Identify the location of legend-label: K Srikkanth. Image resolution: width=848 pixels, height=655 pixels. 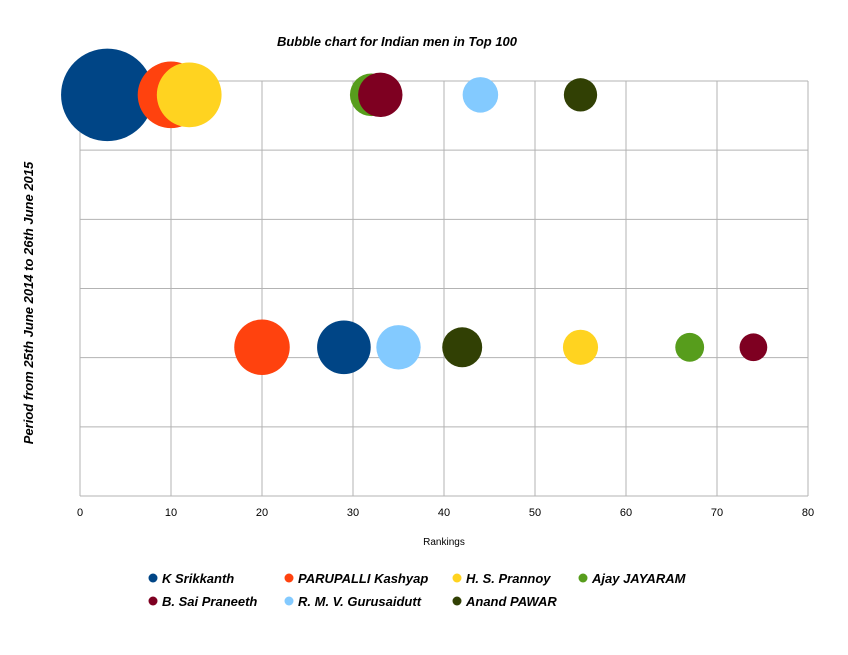
(198, 578).